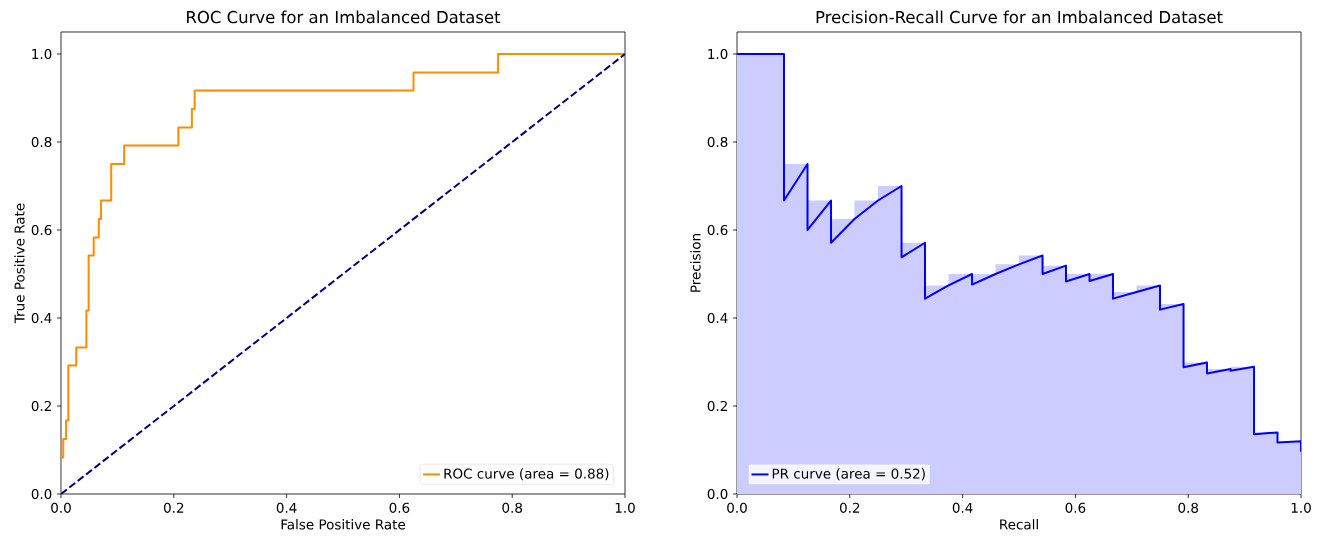  What do you see at coordinates (19, 263) in the screenshot?
I see `y-axis-title: True Positive Rate` at bounding box center [19, 263].